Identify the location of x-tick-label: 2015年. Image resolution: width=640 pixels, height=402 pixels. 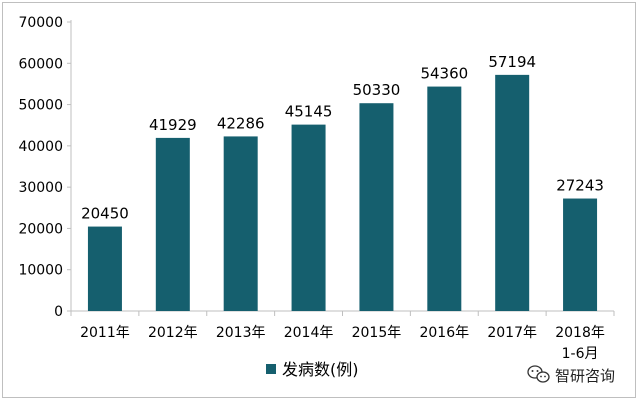
(377, 333).